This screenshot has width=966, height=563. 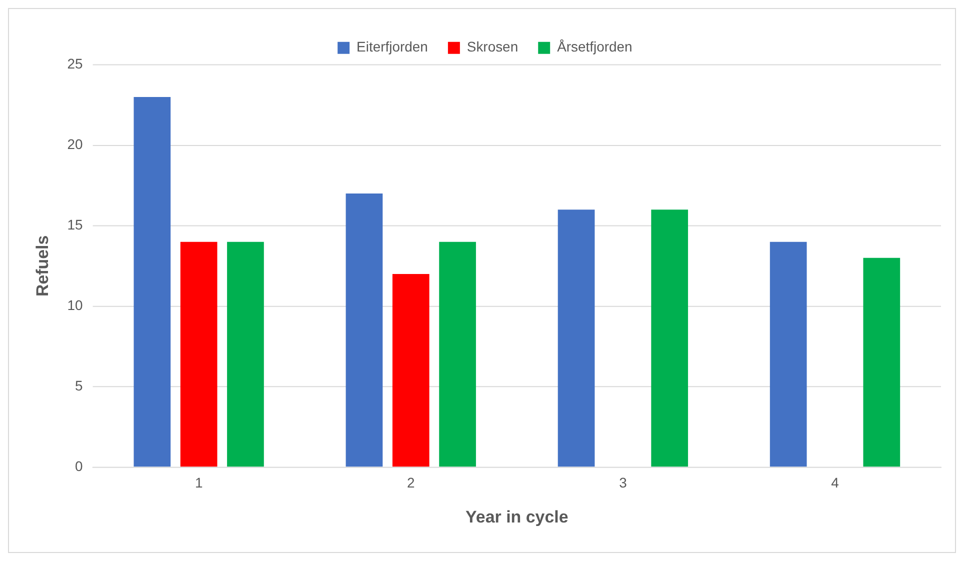 I want to click on x-tick-label: 4, so click(x=835, y=482).